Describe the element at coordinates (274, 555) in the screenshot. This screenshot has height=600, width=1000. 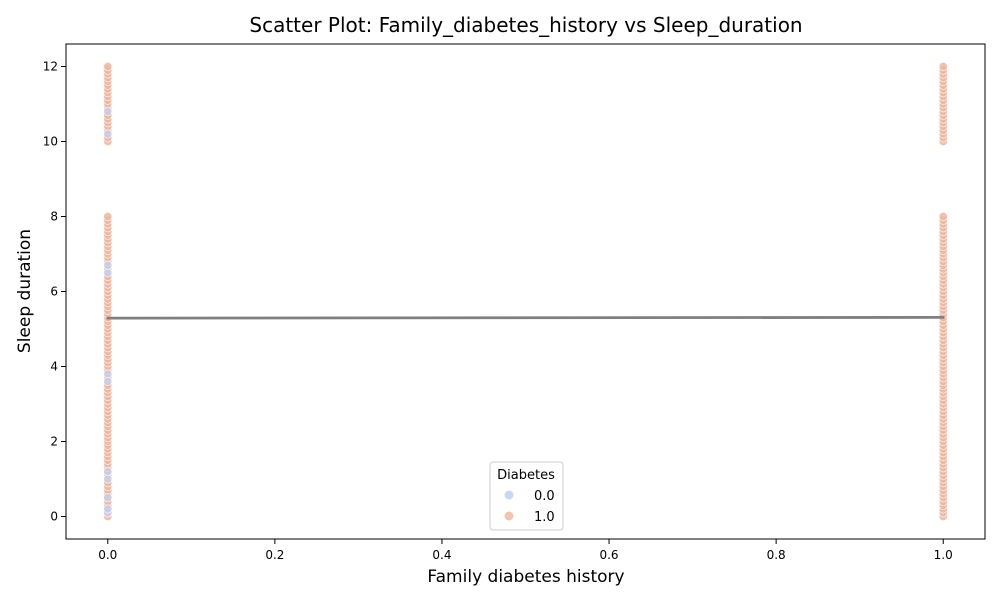
I see `x-tick-label: 0.2` at that location.